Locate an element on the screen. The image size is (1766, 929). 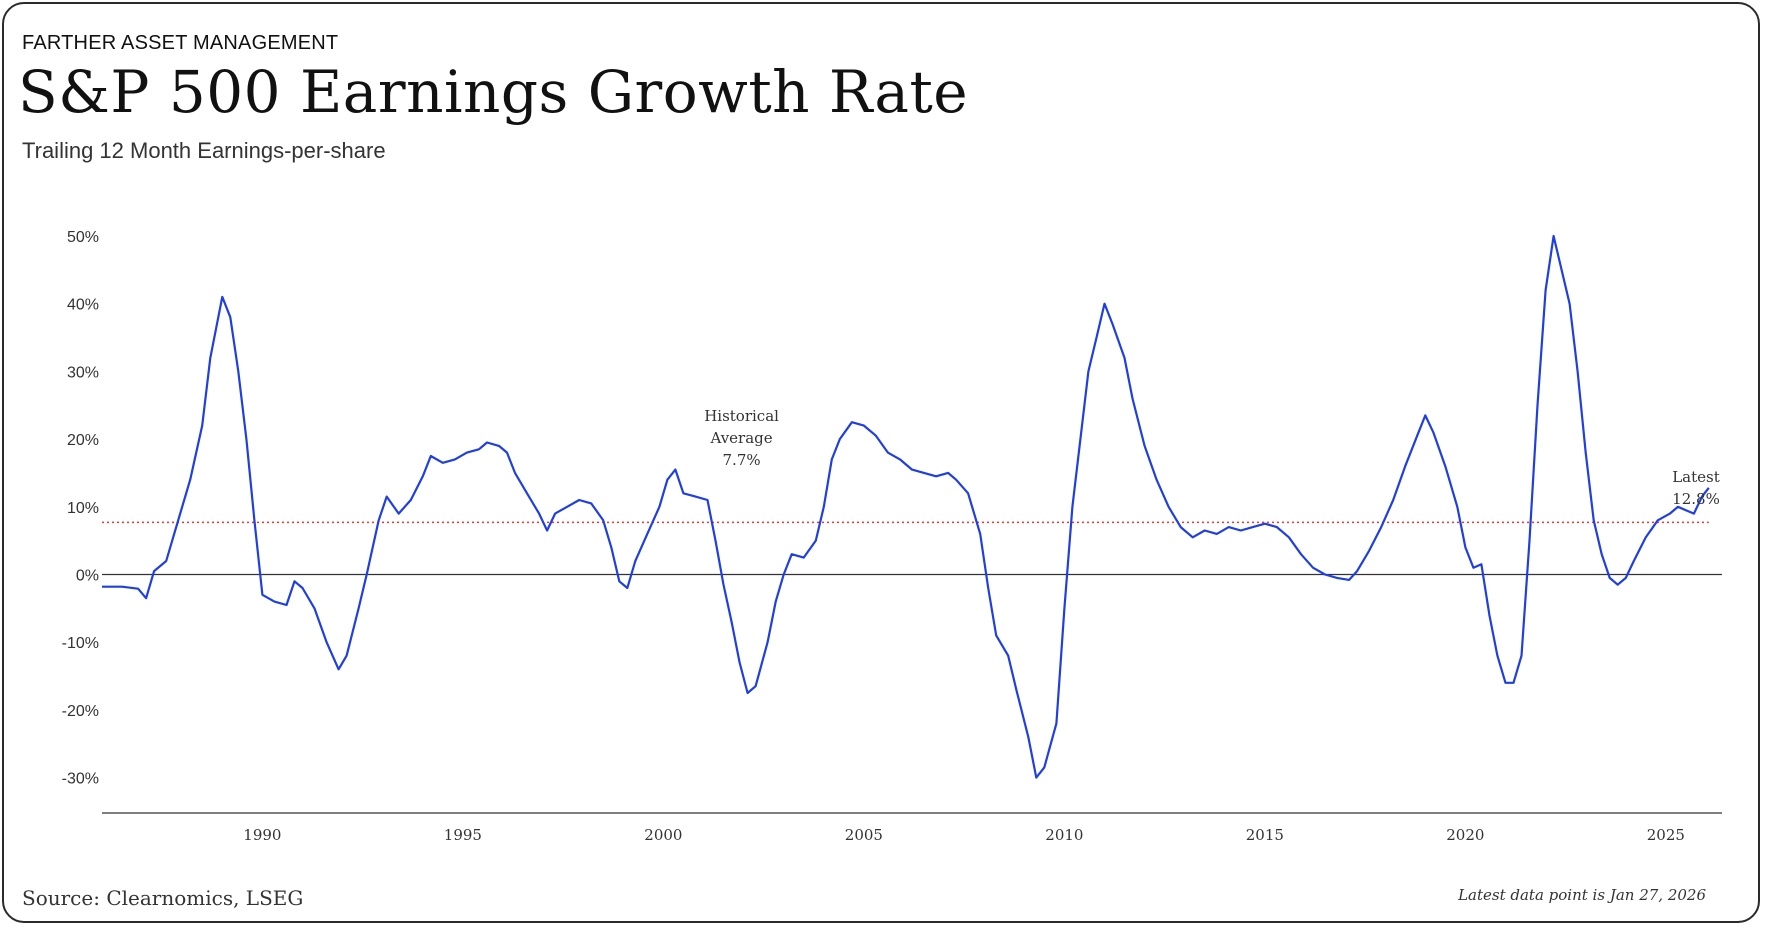
y-tick-label: -20% is located at coordinates (80, 711).